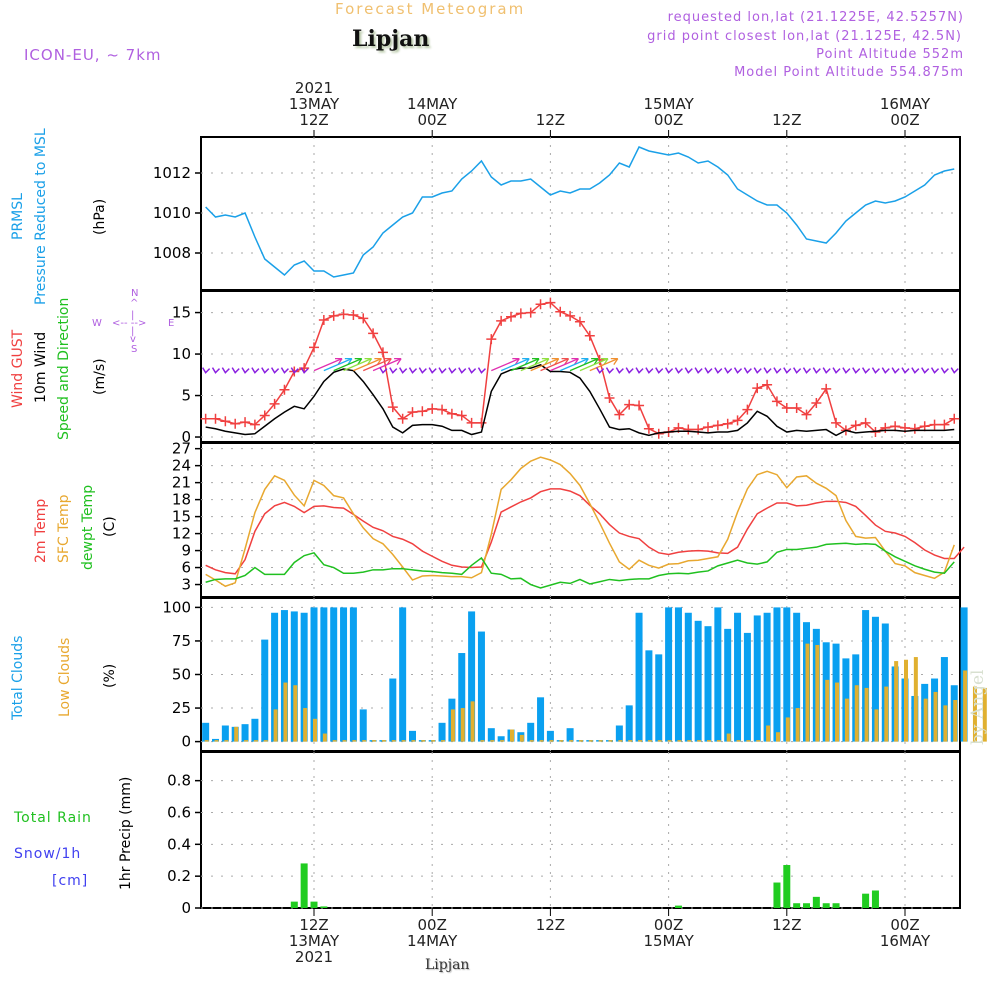 The width and height of the screenshot is (1000, 1000). What do you see at coordinates (133, 321) in the screenshot?
I see `wind-compass-icon: N ^ W <-- --> | | v E S` at bounding box center [133, 321].